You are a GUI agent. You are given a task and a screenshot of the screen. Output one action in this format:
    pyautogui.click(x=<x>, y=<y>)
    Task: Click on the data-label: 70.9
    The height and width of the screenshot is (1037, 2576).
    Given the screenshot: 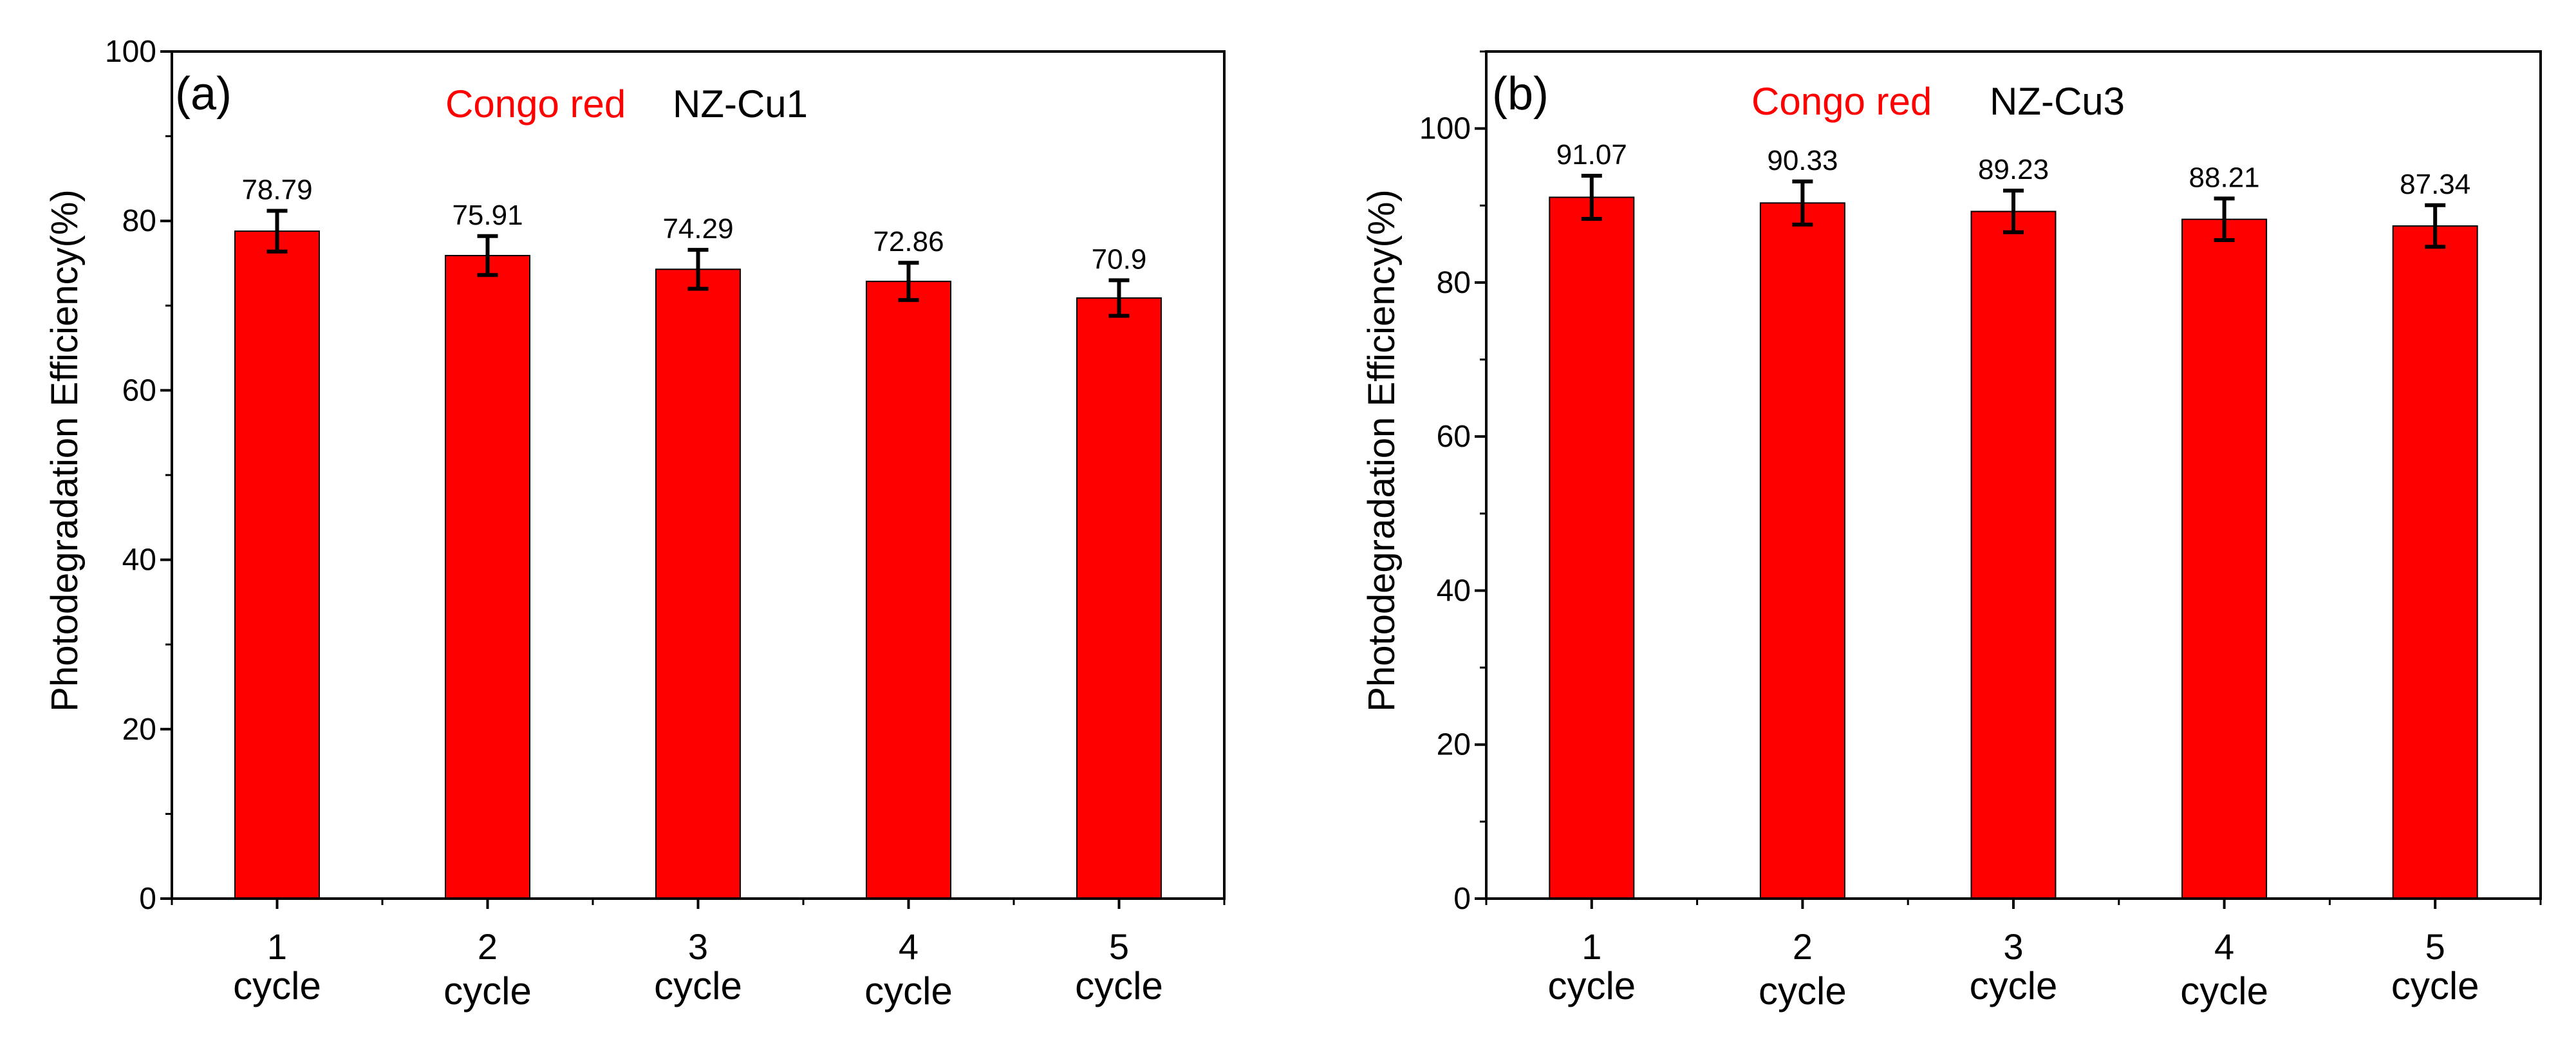 What is the action you would take?
    pyautogui.click(x=1119, y=259)
    